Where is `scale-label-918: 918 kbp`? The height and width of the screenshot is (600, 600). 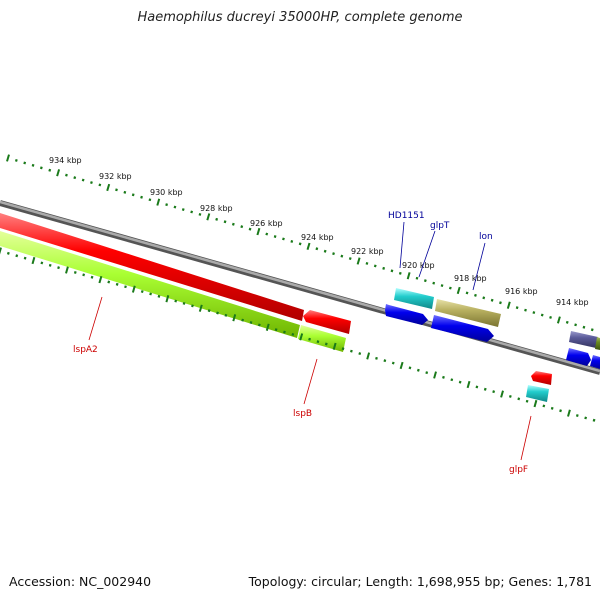
scale-label-918: 918 kbp is located at coordinates (470, 278).